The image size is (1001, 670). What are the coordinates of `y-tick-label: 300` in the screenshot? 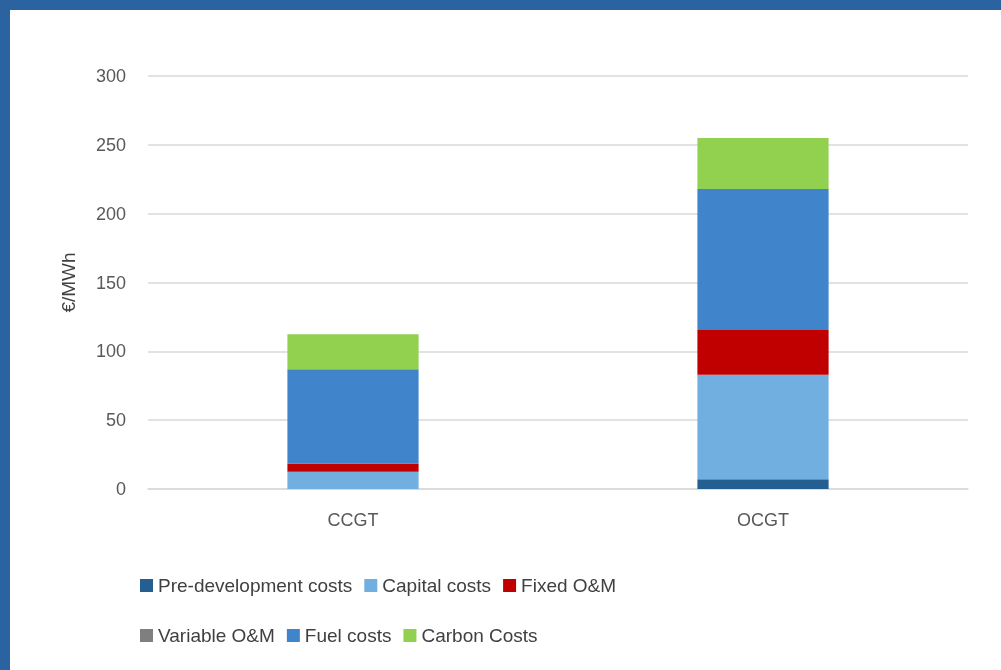 It's located at (110, 76).